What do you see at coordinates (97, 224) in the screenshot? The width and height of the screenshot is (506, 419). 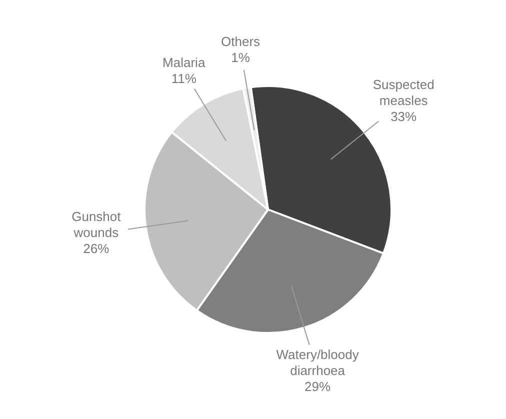 I see `slice-label: Gunshot wounds` at bounding box center [97, 224].